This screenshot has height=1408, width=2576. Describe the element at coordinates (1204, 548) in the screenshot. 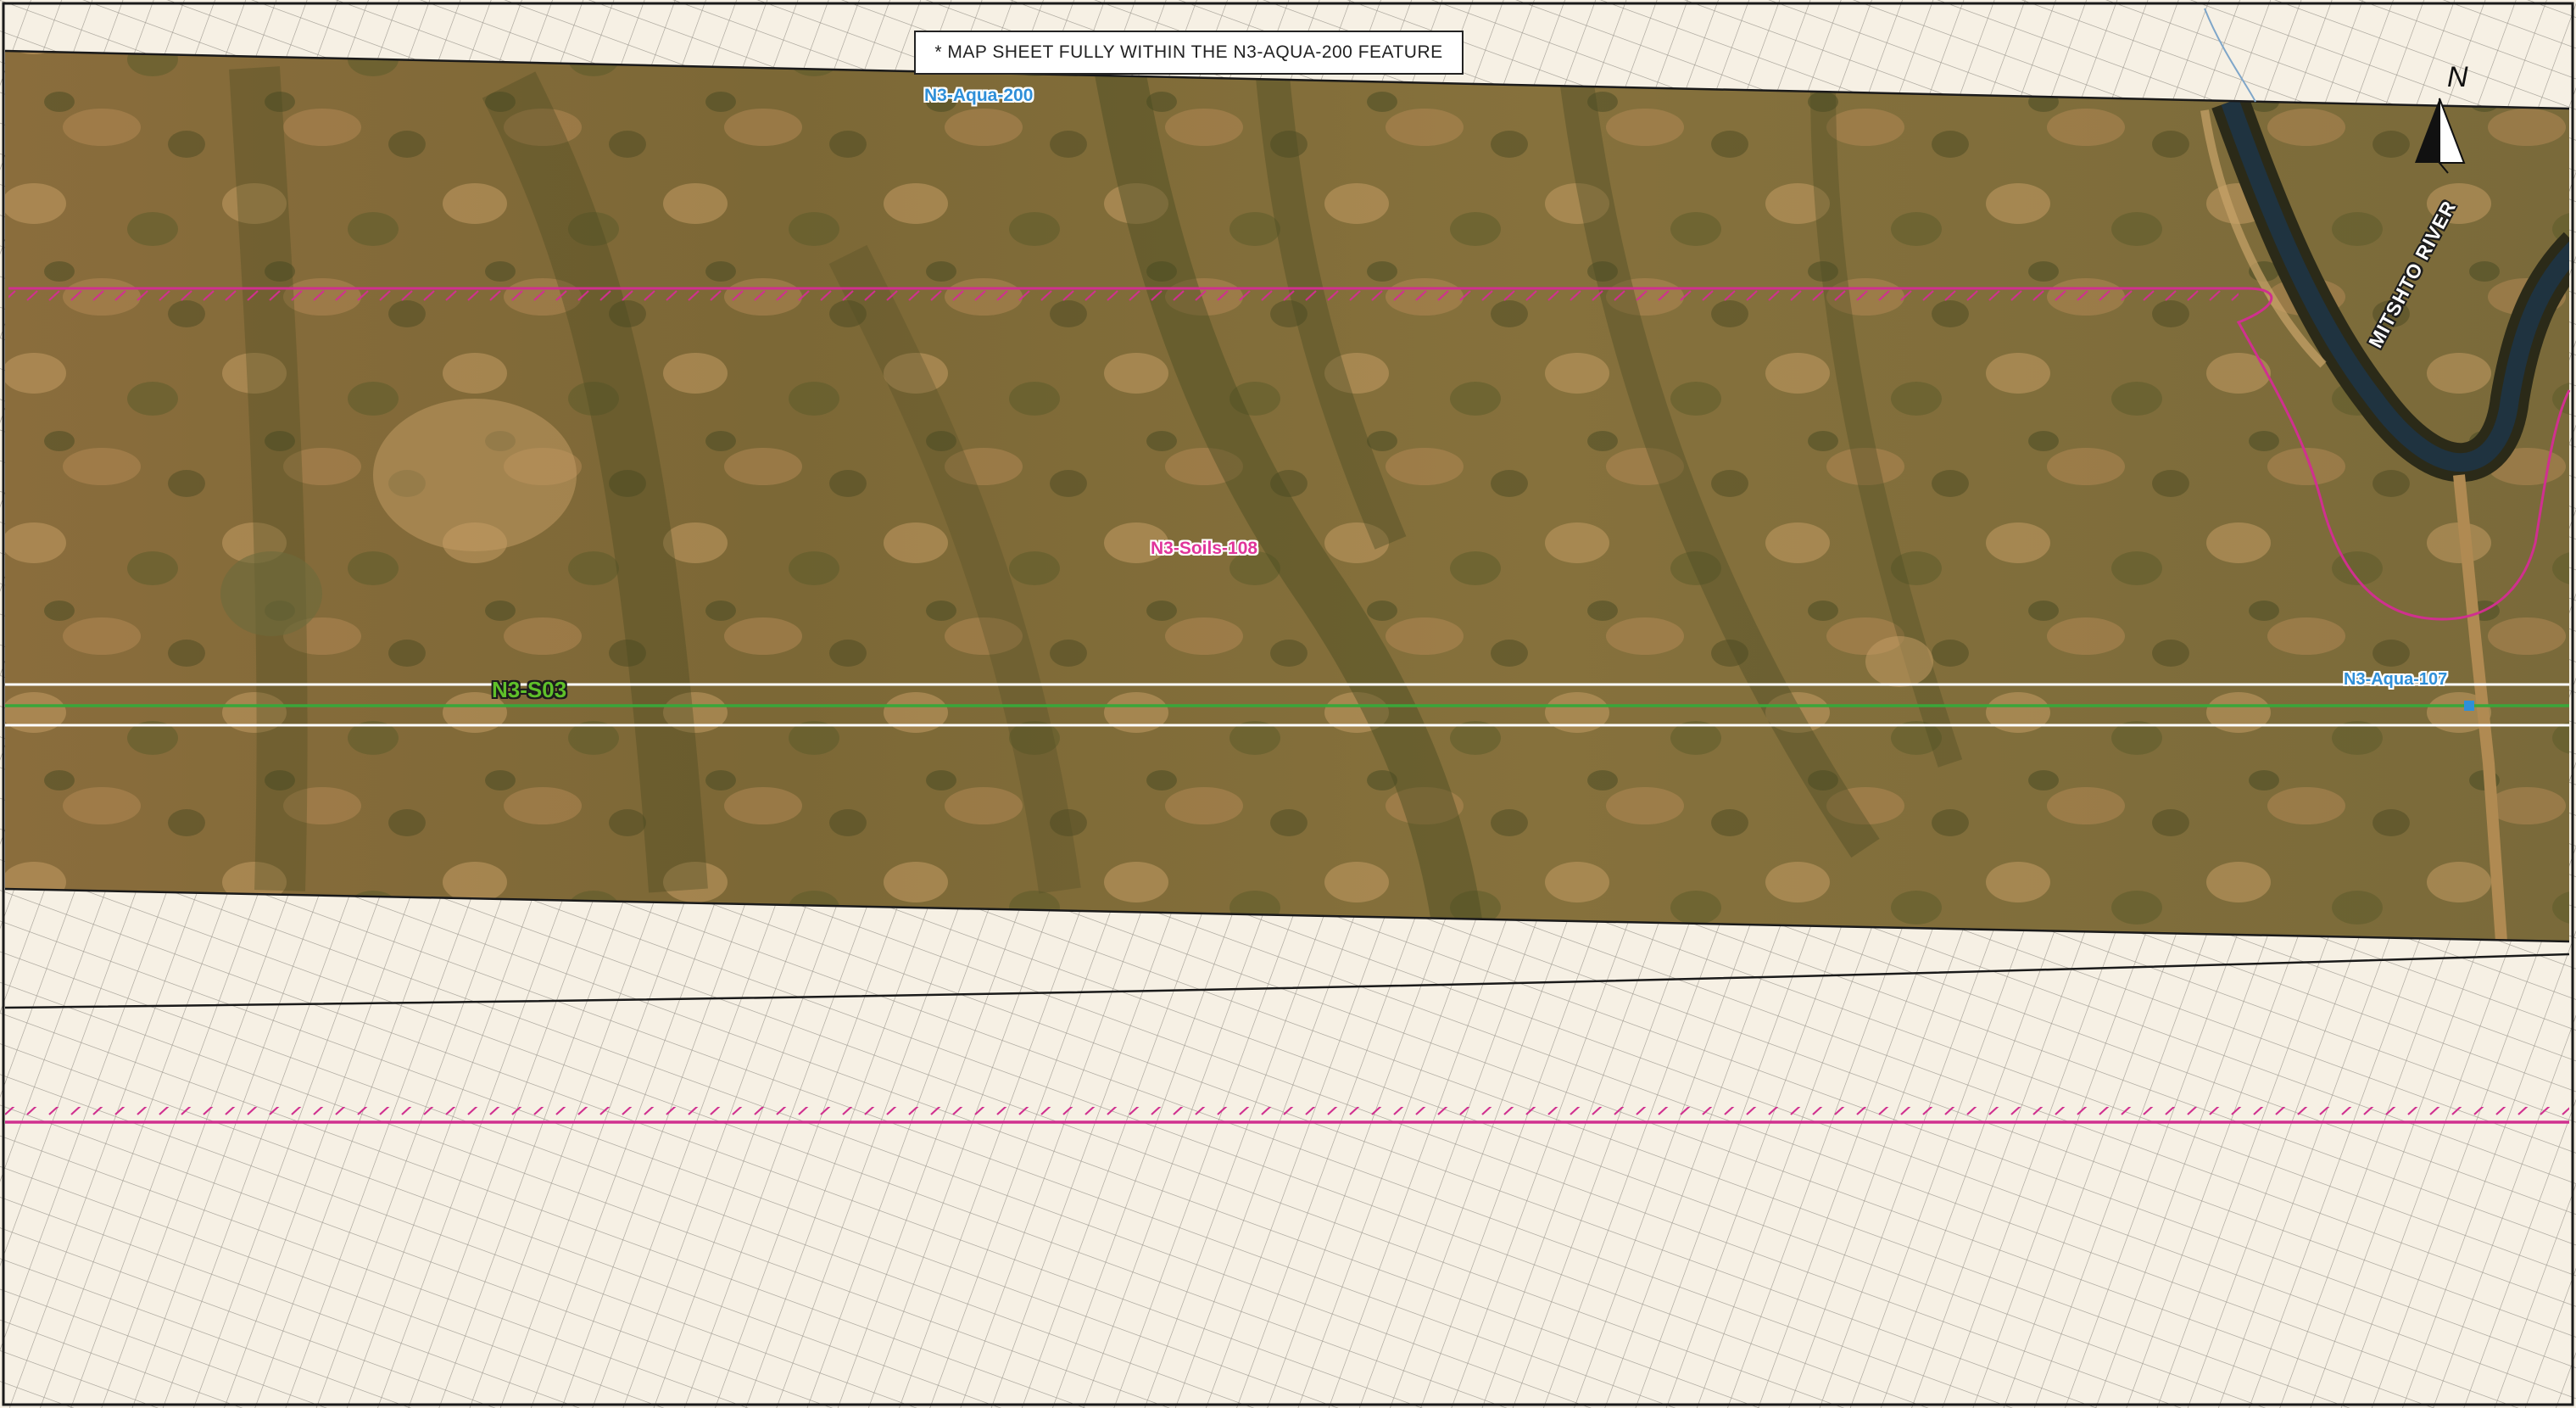

I see `label-n3-soils-108: N3-Soils-108` at that location.